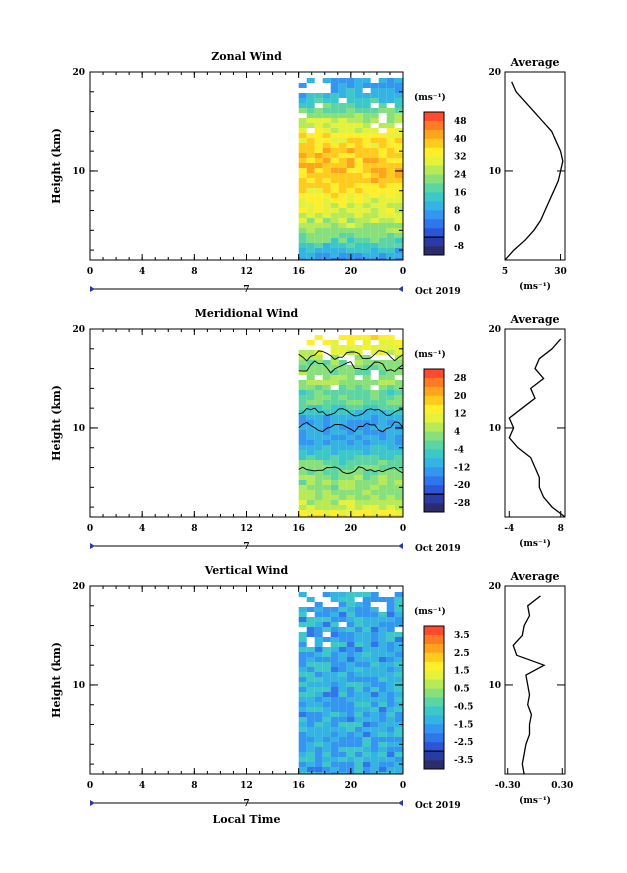  Describe the element at coordinates (142, 529) in the screenshot. I see `x-tick-label: 4` at that location.